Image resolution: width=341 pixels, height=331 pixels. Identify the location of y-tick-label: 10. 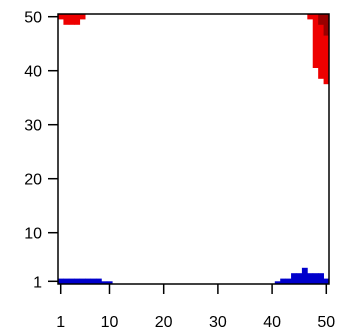
(33, 234).